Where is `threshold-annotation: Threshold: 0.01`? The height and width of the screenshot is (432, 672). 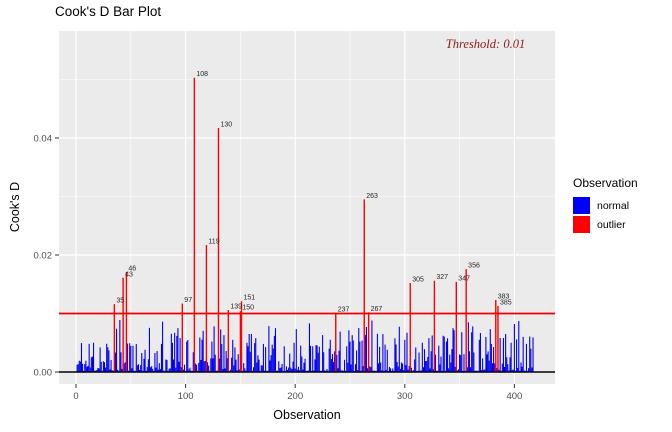 threshold-annotation: Threshold: 0.01 is located at coordinates (485, 44).